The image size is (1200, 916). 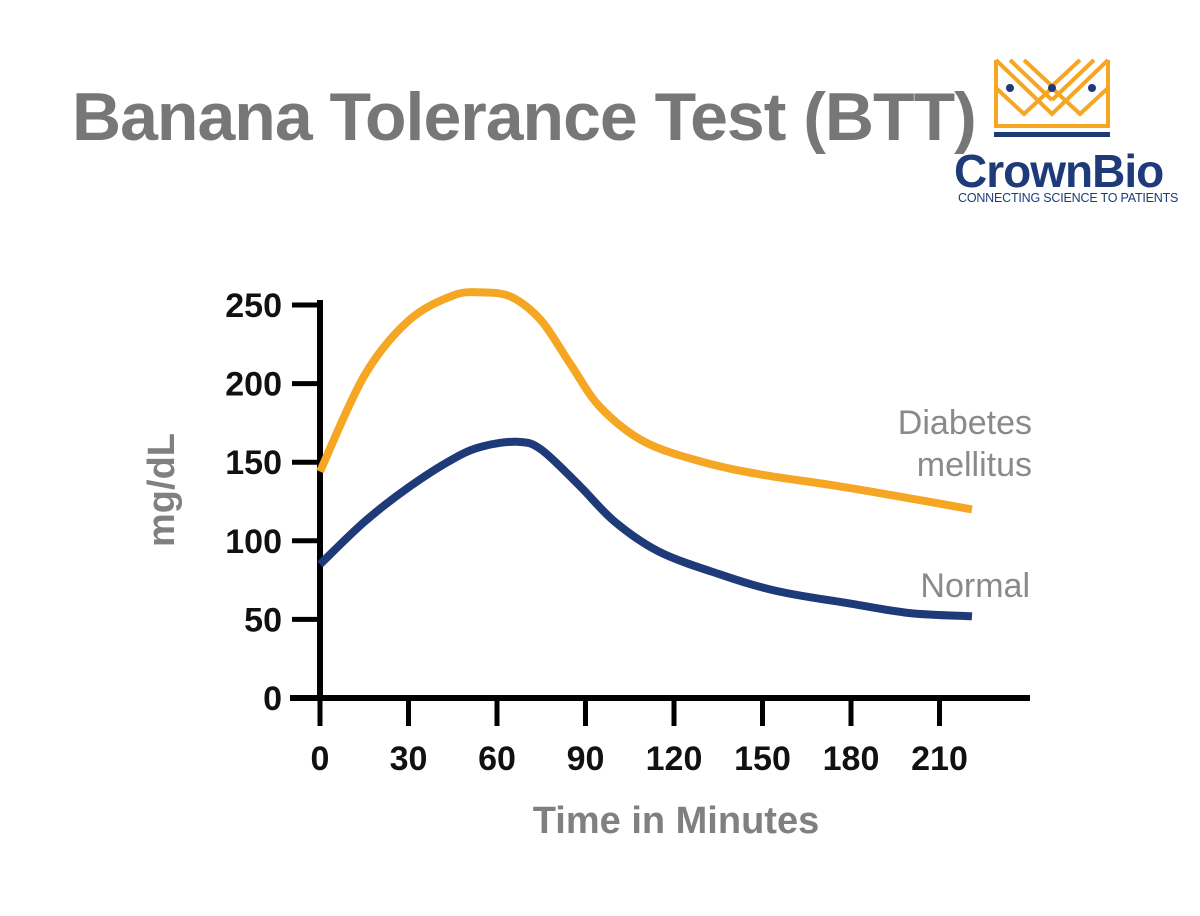 I want to click on crown-icon, so click(x=1052, y=97).